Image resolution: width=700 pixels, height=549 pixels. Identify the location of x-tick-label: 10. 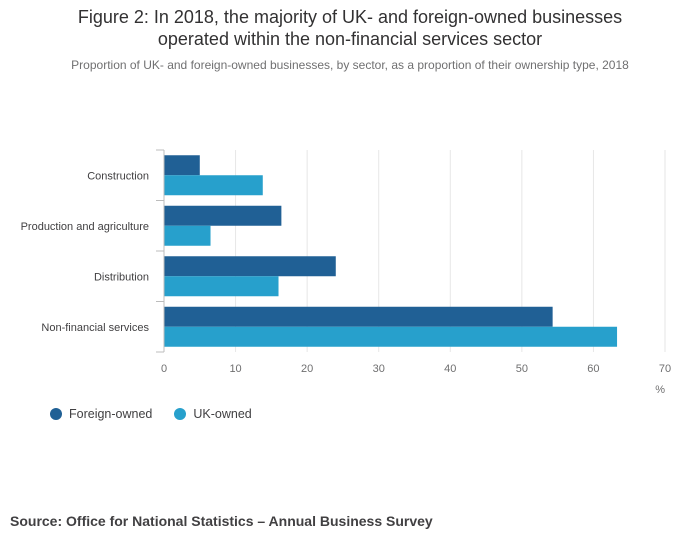
(235, 369).